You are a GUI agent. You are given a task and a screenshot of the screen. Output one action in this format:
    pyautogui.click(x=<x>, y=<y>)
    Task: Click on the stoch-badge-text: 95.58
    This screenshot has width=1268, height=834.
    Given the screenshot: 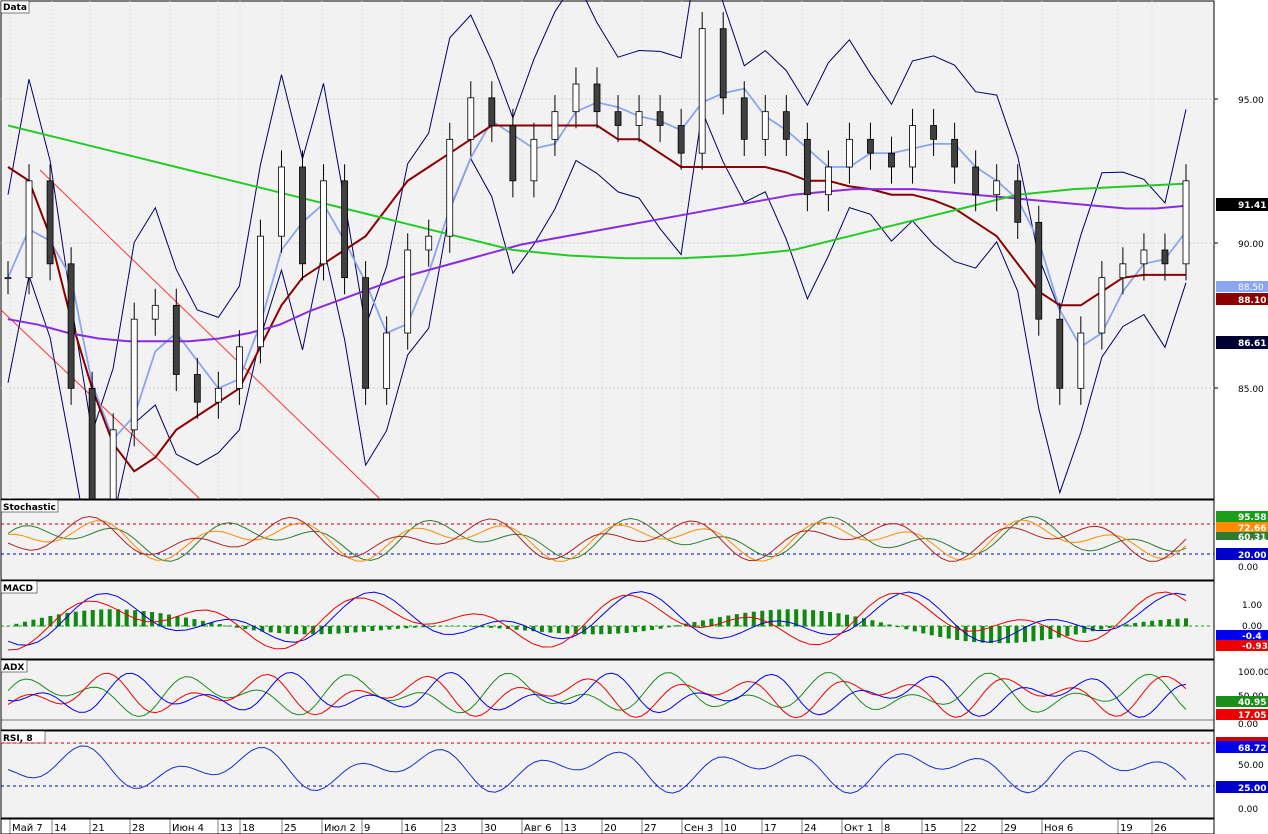 What is the action you would take?
    pyautogui.click(x=1252, y=518)
    